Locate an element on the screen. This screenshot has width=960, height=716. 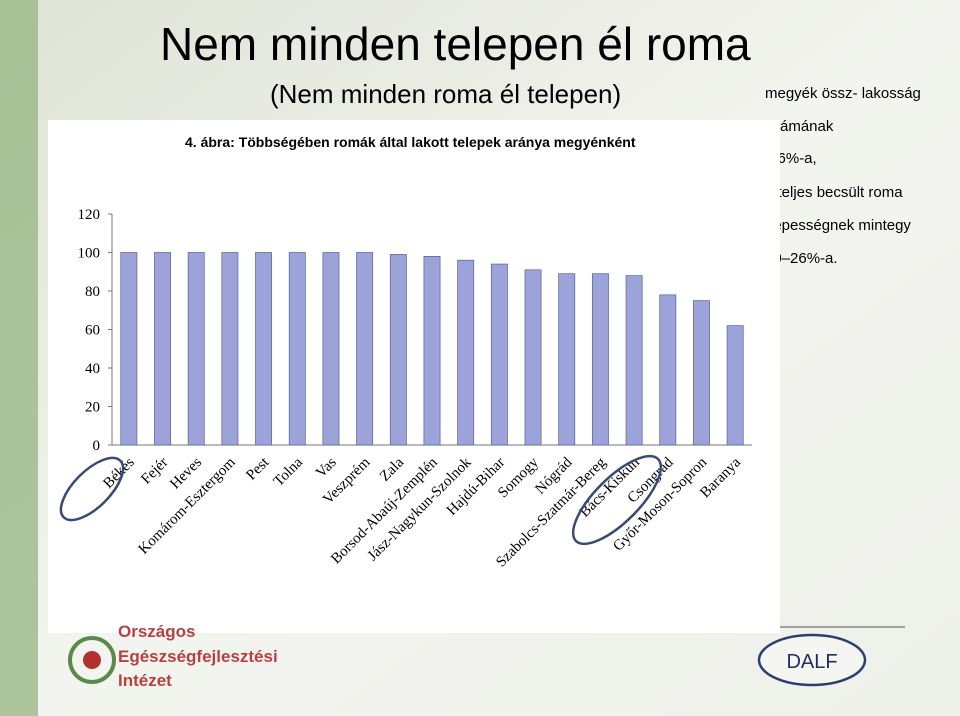
y-tick-label: 120 is located at coordinates (89, 215).